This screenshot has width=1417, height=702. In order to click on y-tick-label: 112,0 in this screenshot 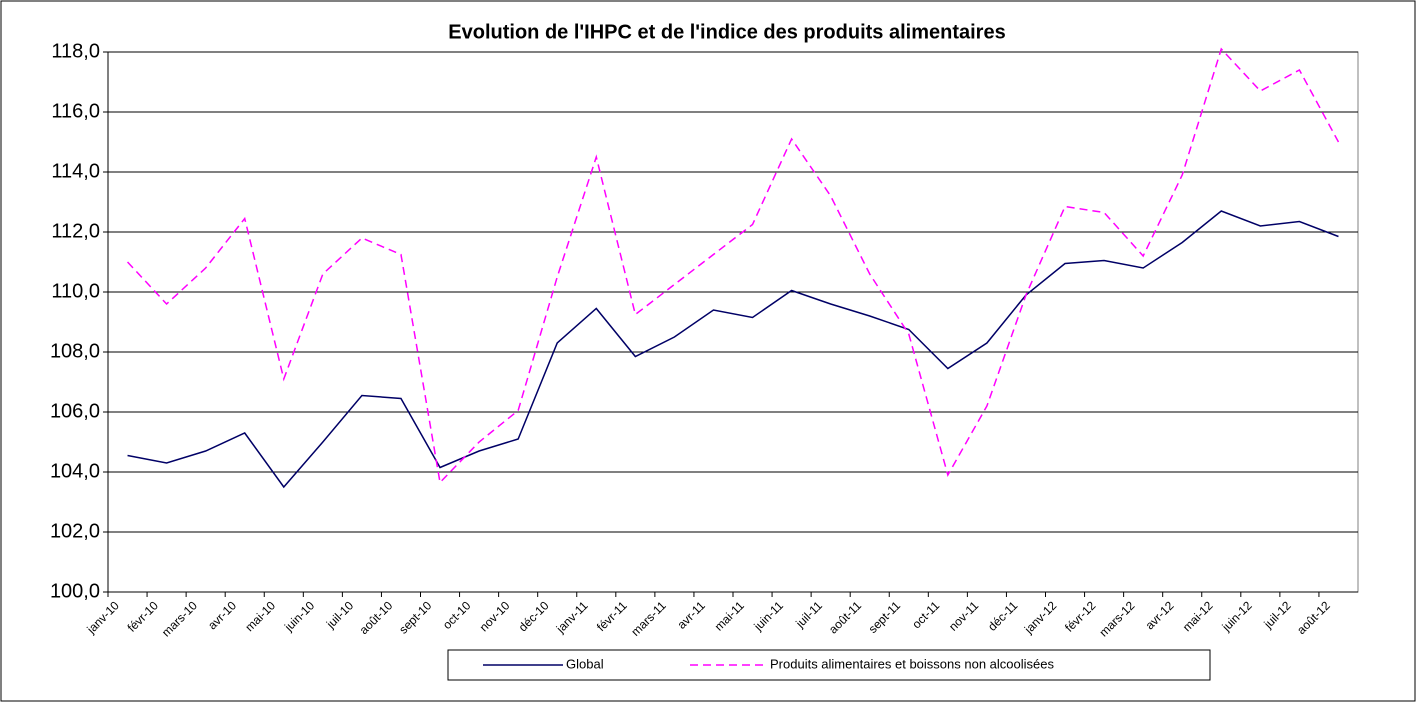, I will do `click(75, 231)`.